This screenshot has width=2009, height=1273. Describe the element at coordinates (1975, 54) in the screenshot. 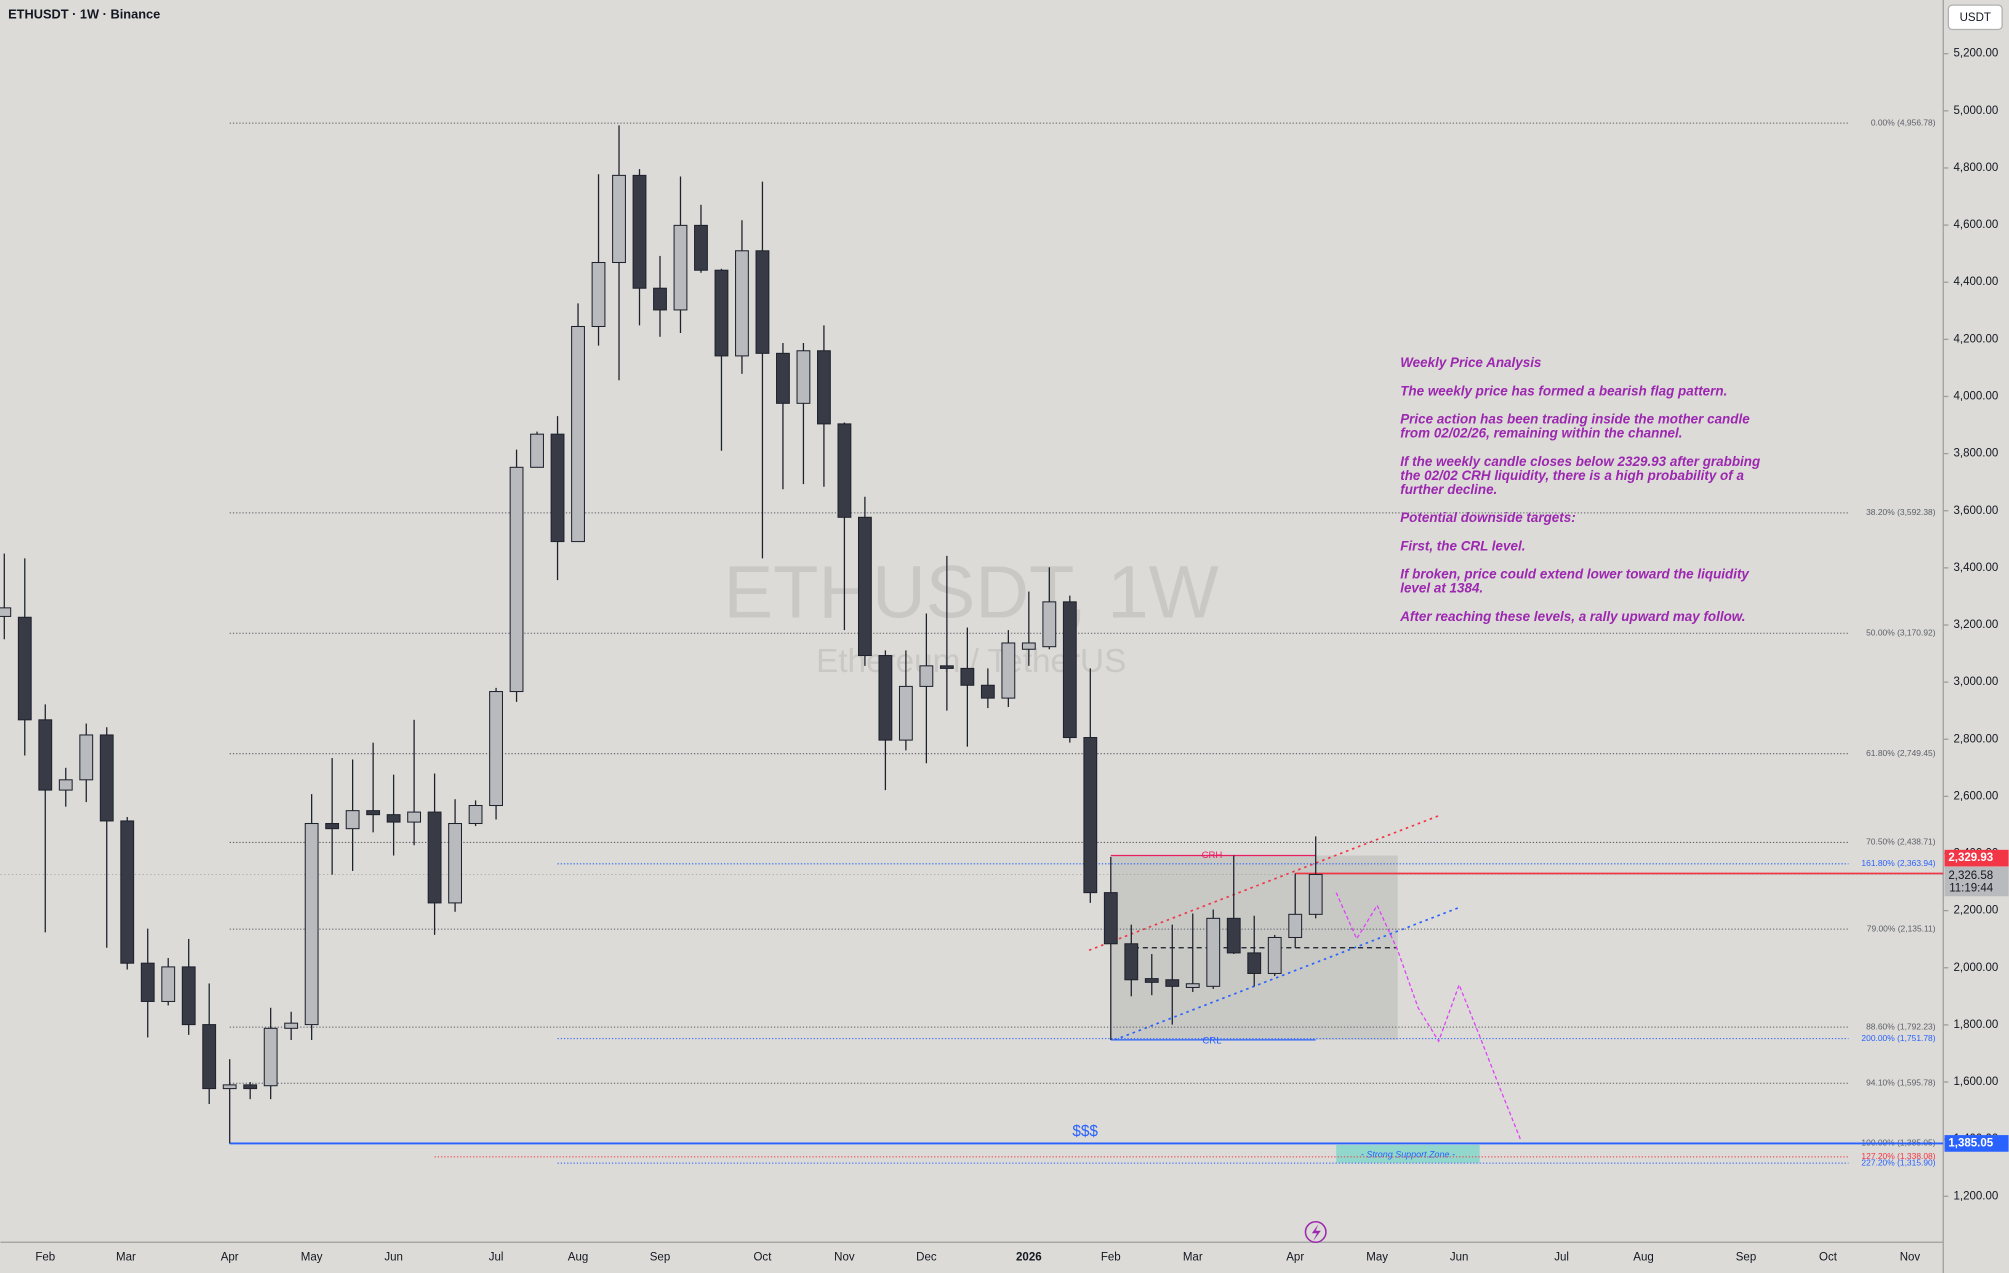

I see `y-tick-label: 5,200.00` at that location.